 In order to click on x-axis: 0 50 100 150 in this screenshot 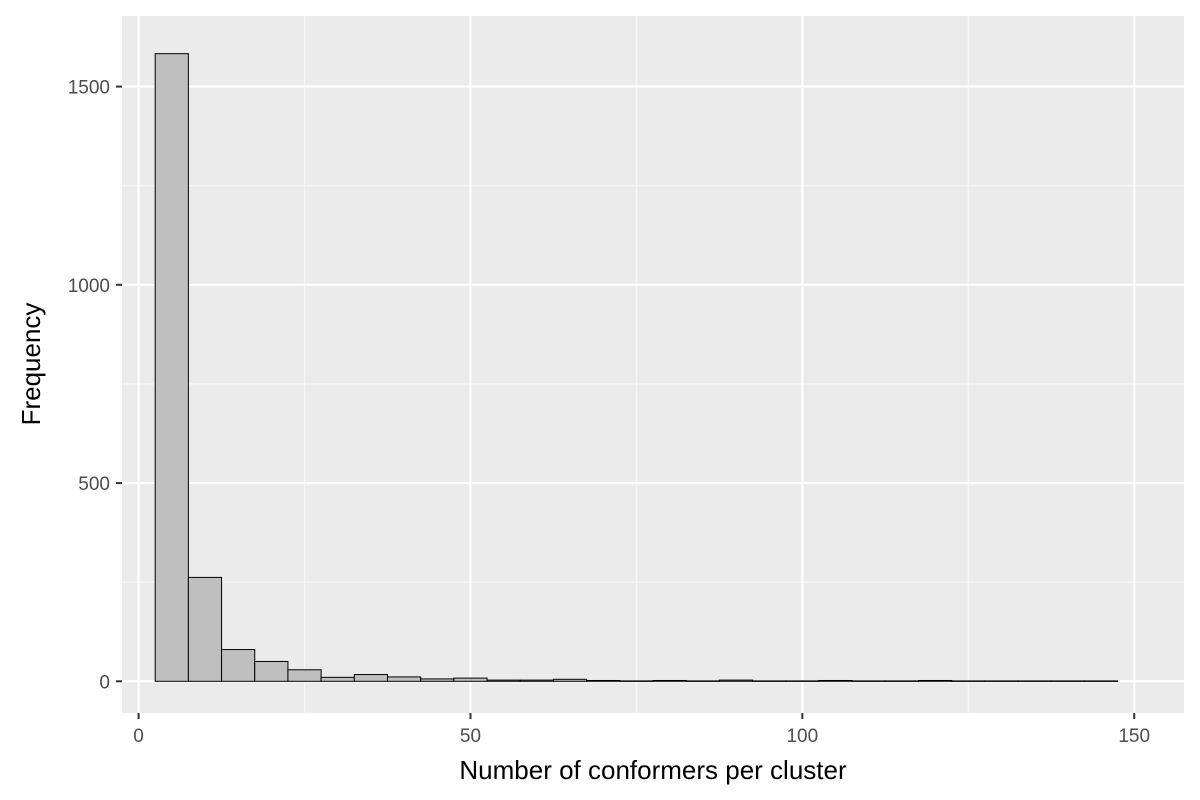, I will do `click(641, 730)`.